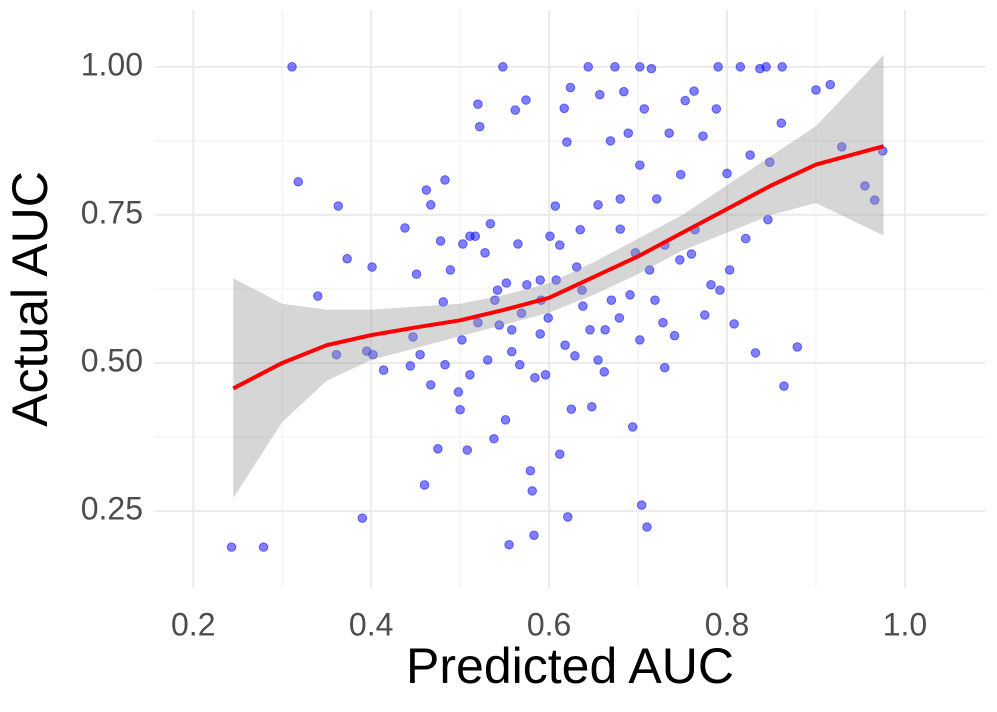  I want to click on y-tick-label: 0.75, so click(112, 212).